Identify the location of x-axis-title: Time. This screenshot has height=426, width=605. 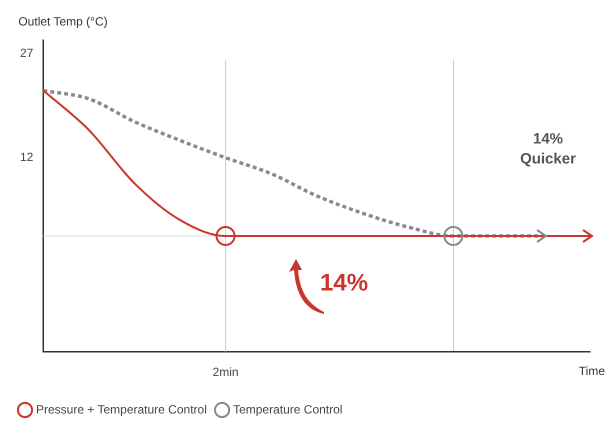
(591, 371).